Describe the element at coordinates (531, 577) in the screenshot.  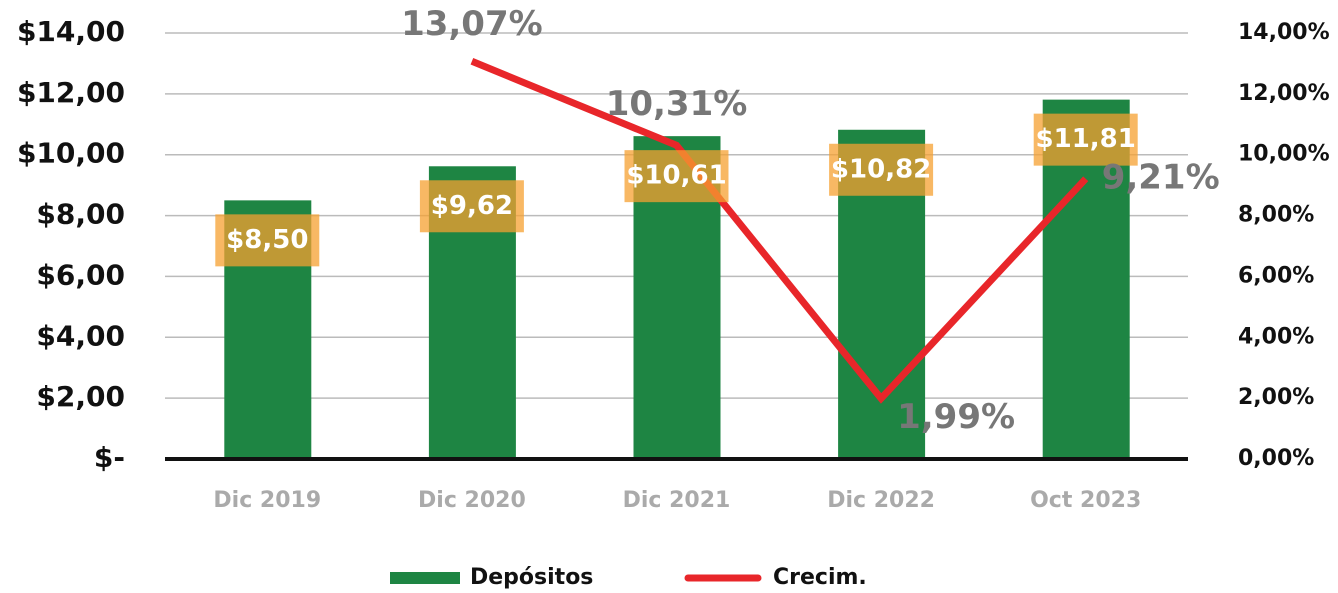
I see `legend-label: Depósitos` at that location.